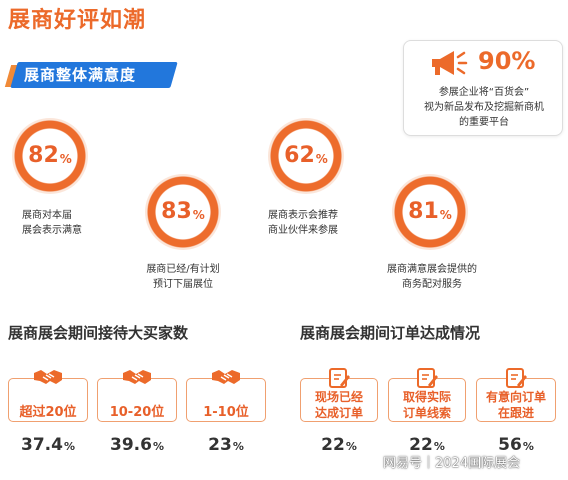  I want to click on section-ribbon: 展商整体满意度, so click(91, 75).